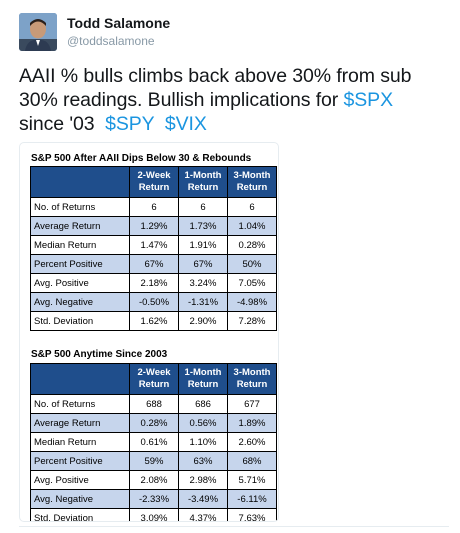 Image resolution: width=460 pixels, height=533 pixels. What do you see at coordinates (203, 283) in the screenshot?
I see `table-cell: 3.24%` at bounding box center [203, 283].